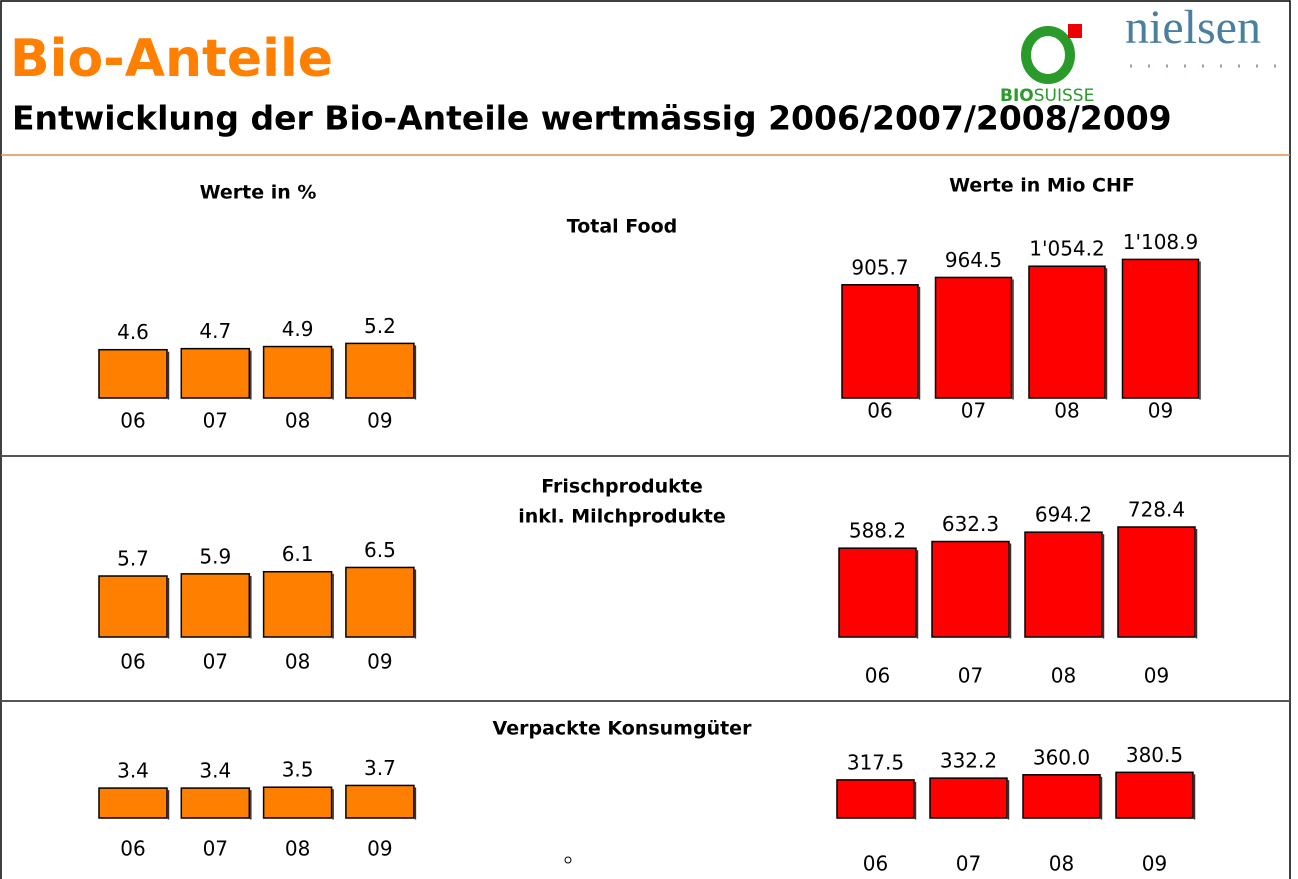 This screenshot has width=1298, height=879. Describe the element at coordinates (875, 762) in the screenshot. I see `value-label: 317.5` at that location.